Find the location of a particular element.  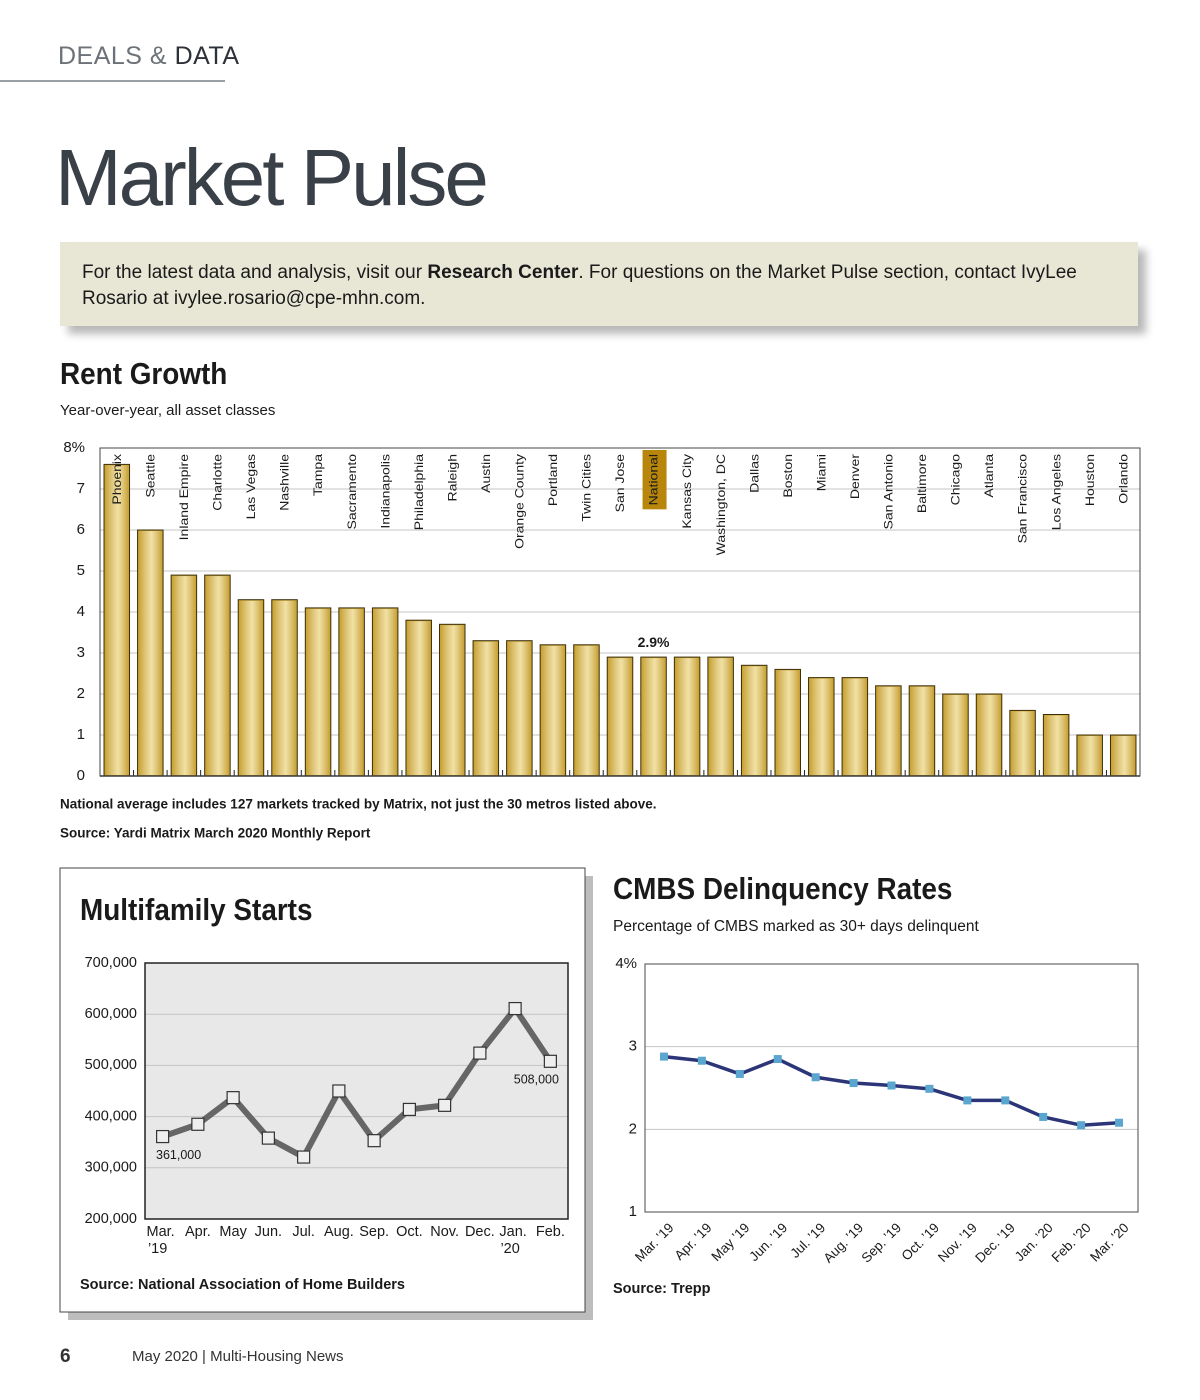

intro-link: Research Center is located at coordinates (503, 272).